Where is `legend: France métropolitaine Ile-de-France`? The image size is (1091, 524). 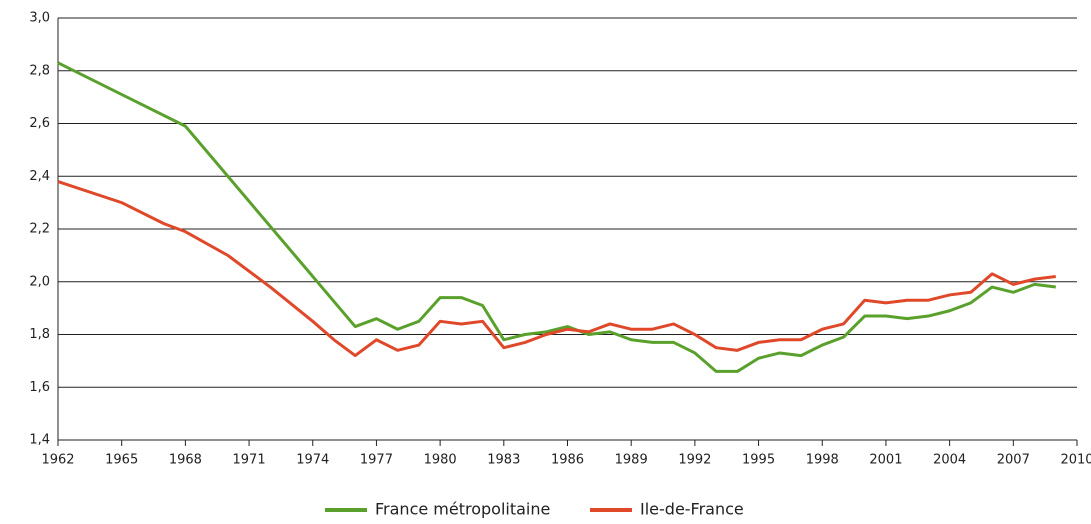 legend: France métropolitaine Ile-de-France is located at coordinates (534, 509).